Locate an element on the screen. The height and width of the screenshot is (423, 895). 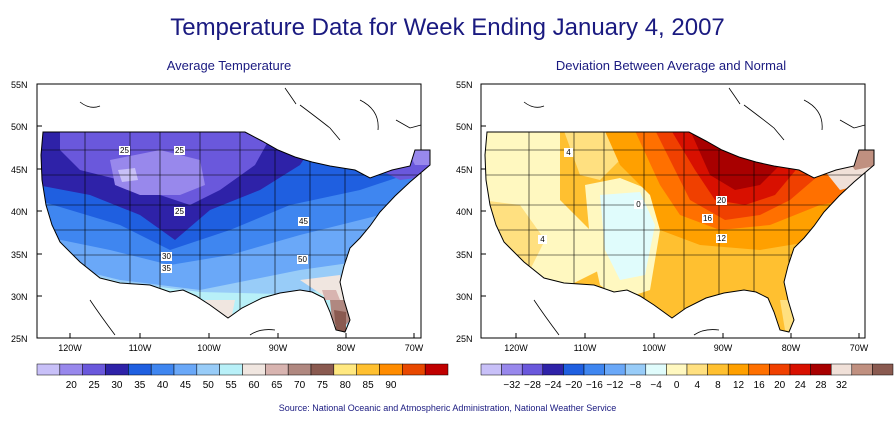
colorbar-label: 55 is located at coordinates (232, 385).